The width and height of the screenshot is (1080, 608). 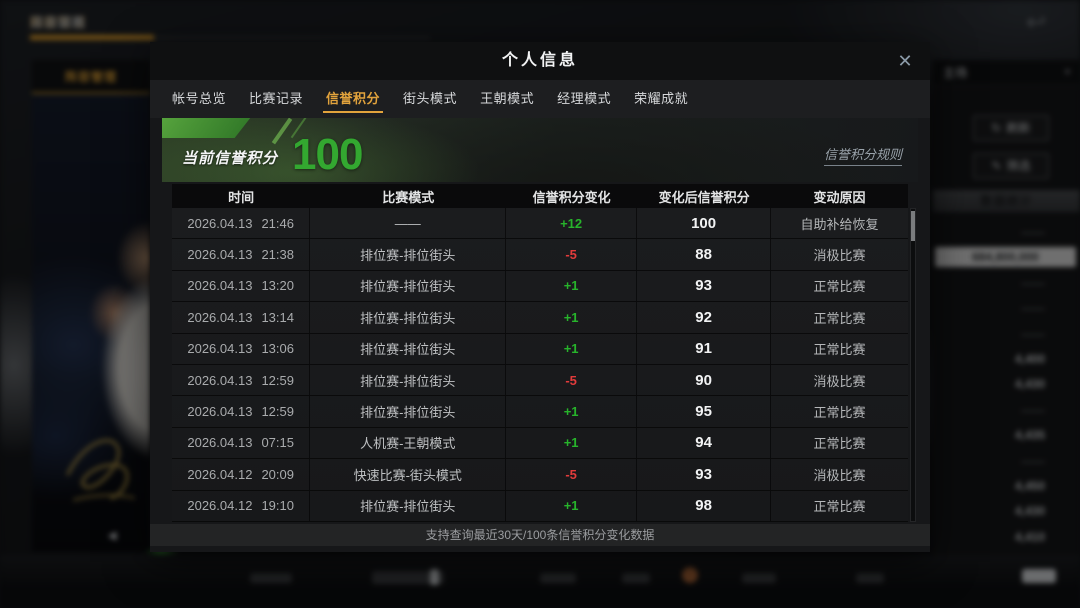 I want to click on time-cell: 2026.04.13 07:15, so click(x=241, y=443).